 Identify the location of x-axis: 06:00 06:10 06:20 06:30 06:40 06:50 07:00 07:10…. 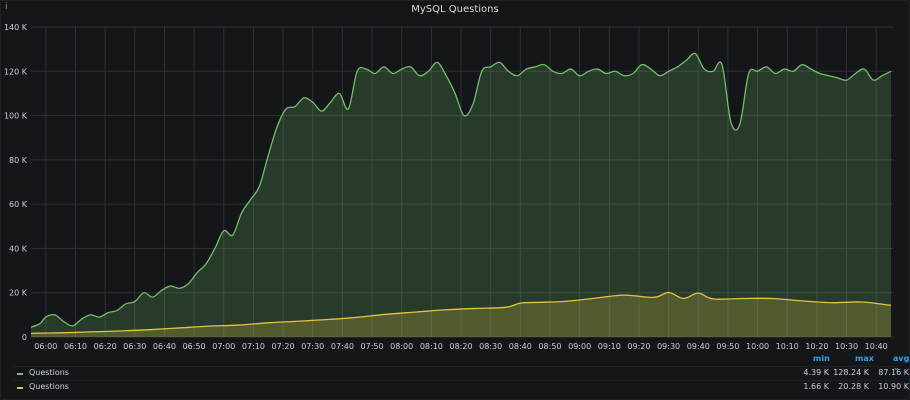
(460, 346).